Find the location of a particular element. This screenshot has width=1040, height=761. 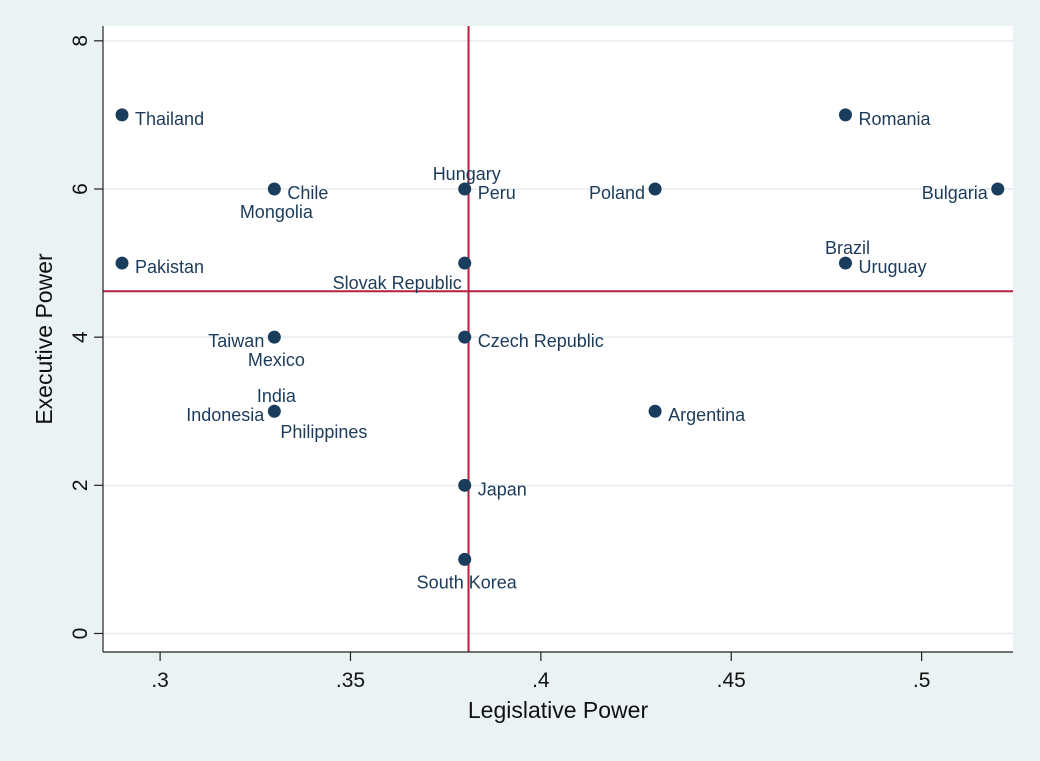

point-label: Poland is located at coordinates (617, 193).